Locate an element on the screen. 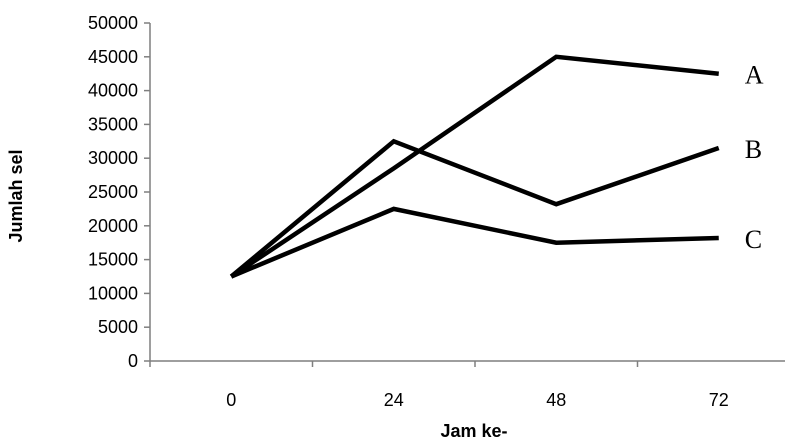 The width and height of the screenshot is (790, 441). x-tick-label: 48 is located at coordinates (556, 400).